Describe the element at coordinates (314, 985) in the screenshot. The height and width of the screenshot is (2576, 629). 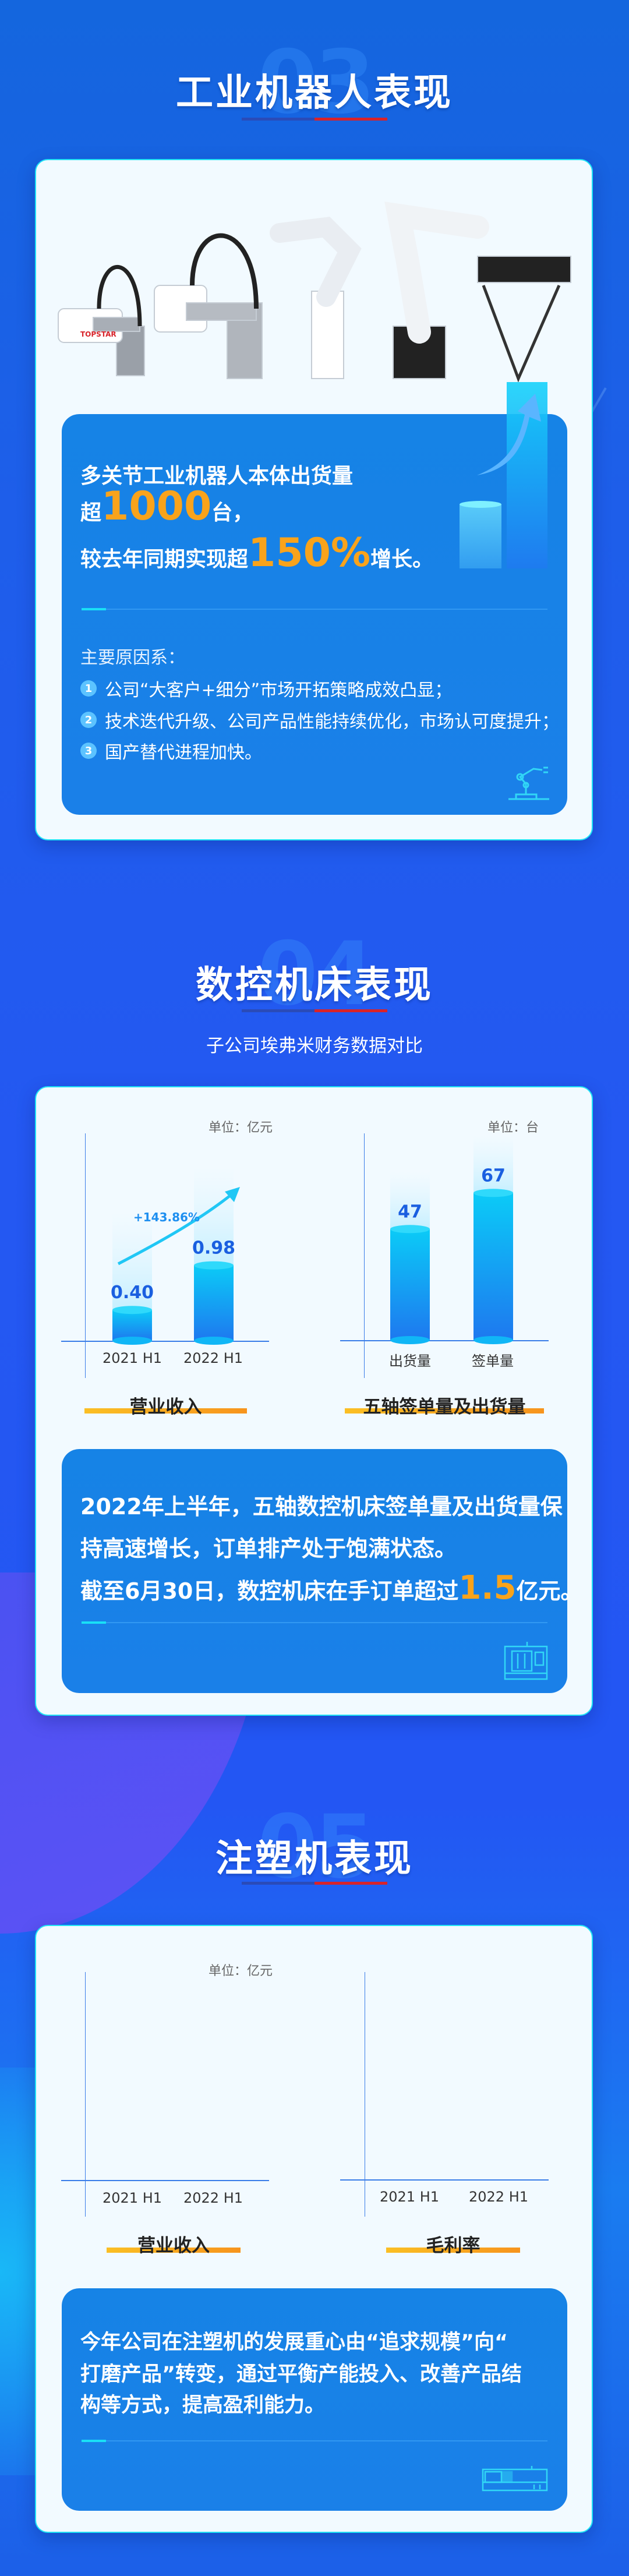
I see `section-title: 数控机床表现` at that location.